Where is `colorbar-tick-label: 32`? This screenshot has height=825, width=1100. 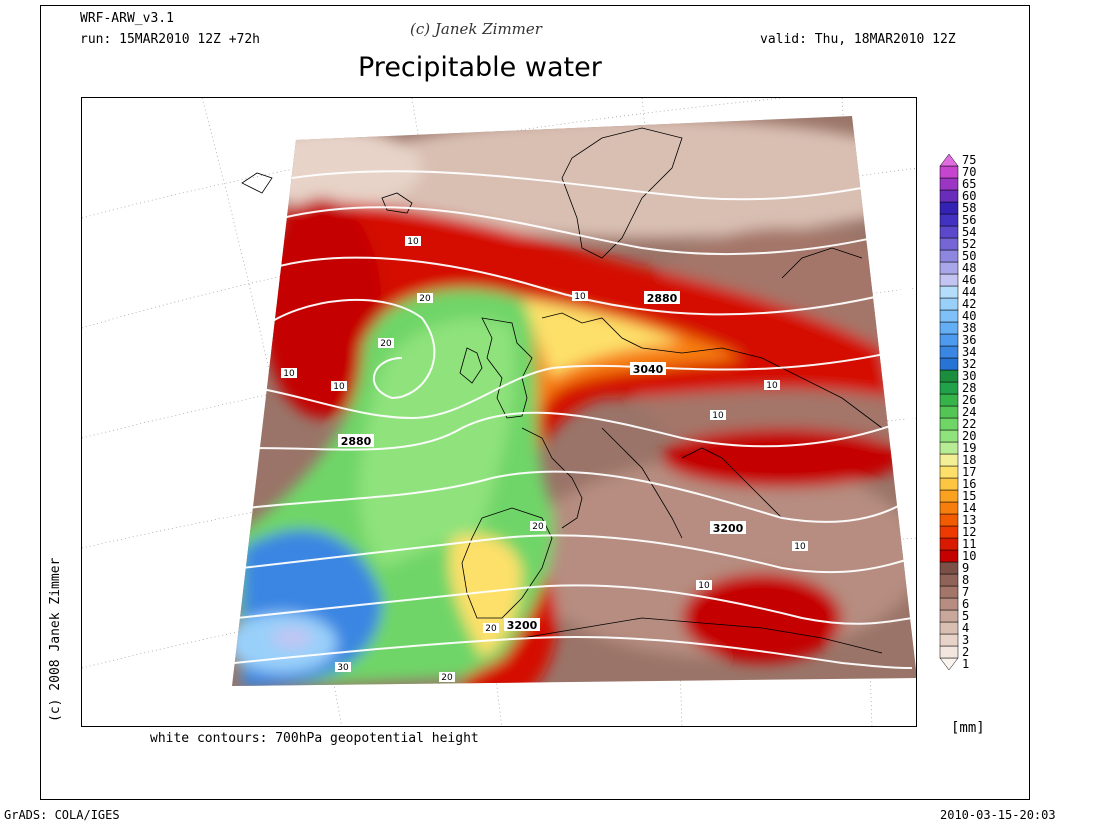 colorbar-tick-label: 32 is located at coordinates (969, 364).